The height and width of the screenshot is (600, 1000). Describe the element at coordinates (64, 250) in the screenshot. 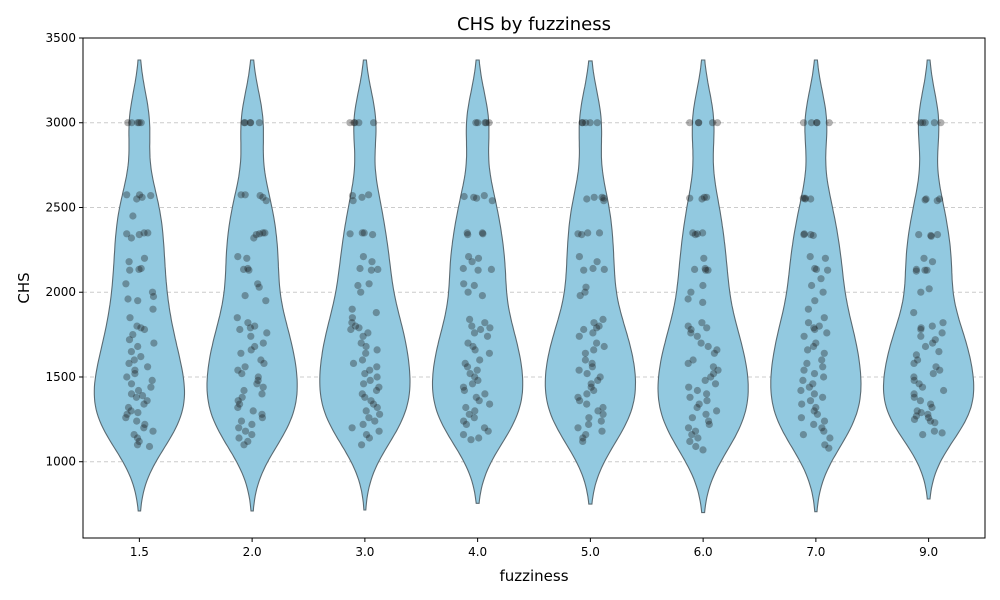

I see `y-axis-ticks: 1000 1500 2000 2500 3000 3500` at that location.